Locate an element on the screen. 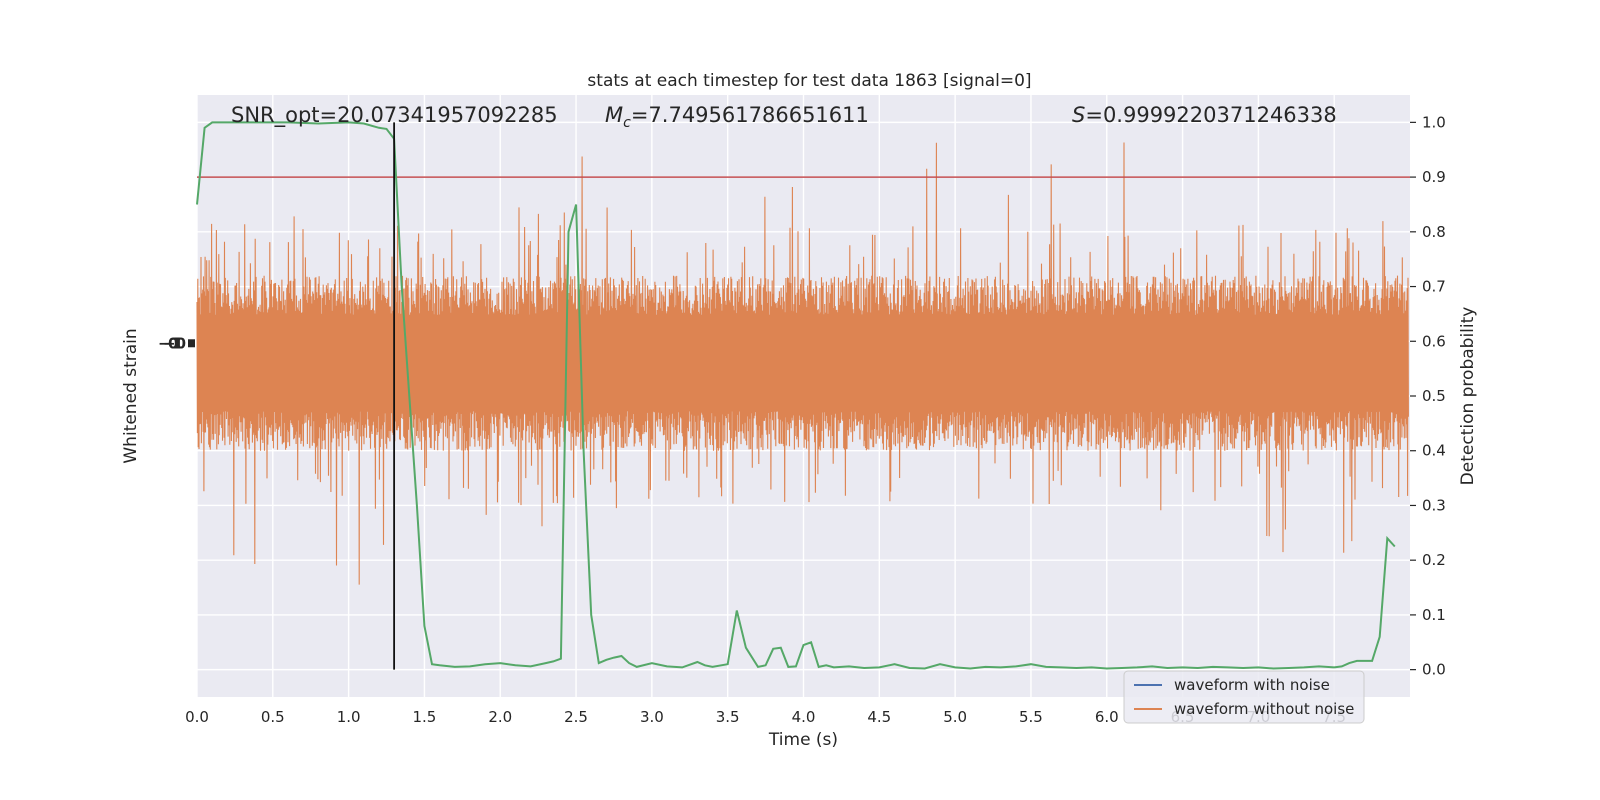 Image resolution: width=1600 pixels, height=800 pixels. left-y-axis-label: Whitened strain is located at coordinates (131, 395).